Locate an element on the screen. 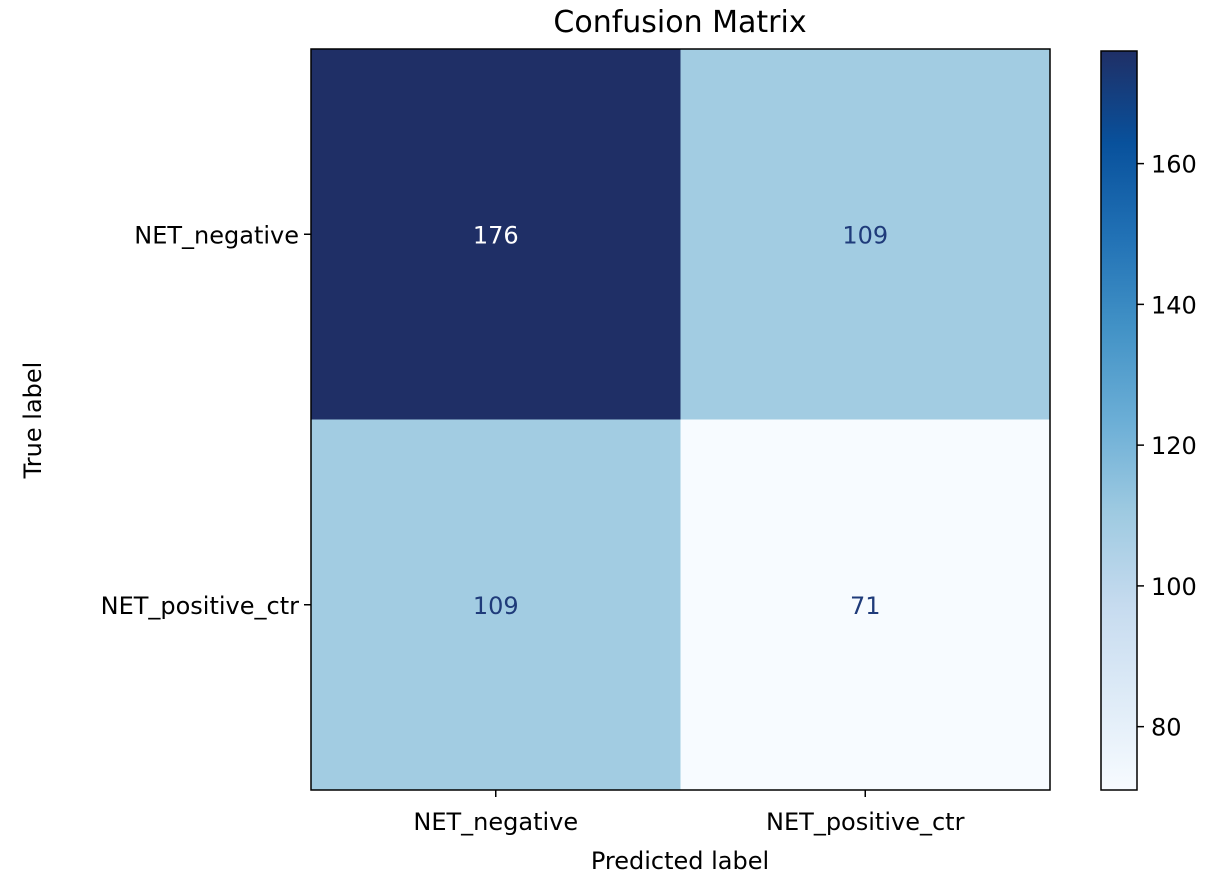  colorbar-tick-label: 160 is located at coordinates (1174, 165).